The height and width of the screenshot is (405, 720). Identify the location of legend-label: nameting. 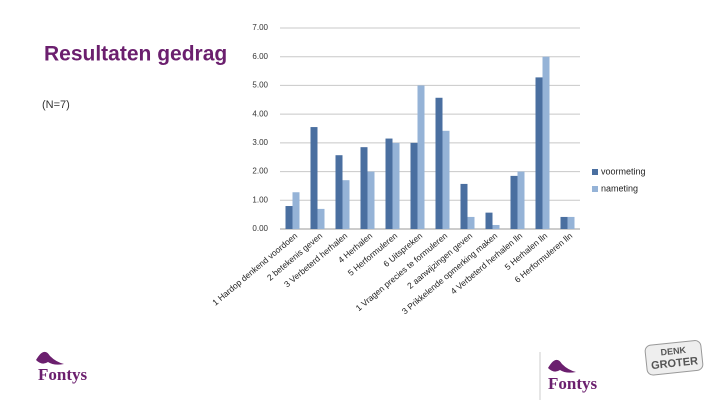
(619, 188).